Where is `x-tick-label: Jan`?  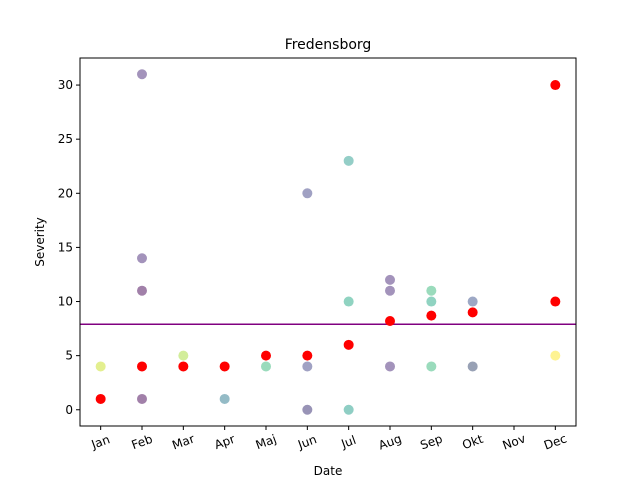 x-tick-label: Jan is located at coordinates (100, 442).